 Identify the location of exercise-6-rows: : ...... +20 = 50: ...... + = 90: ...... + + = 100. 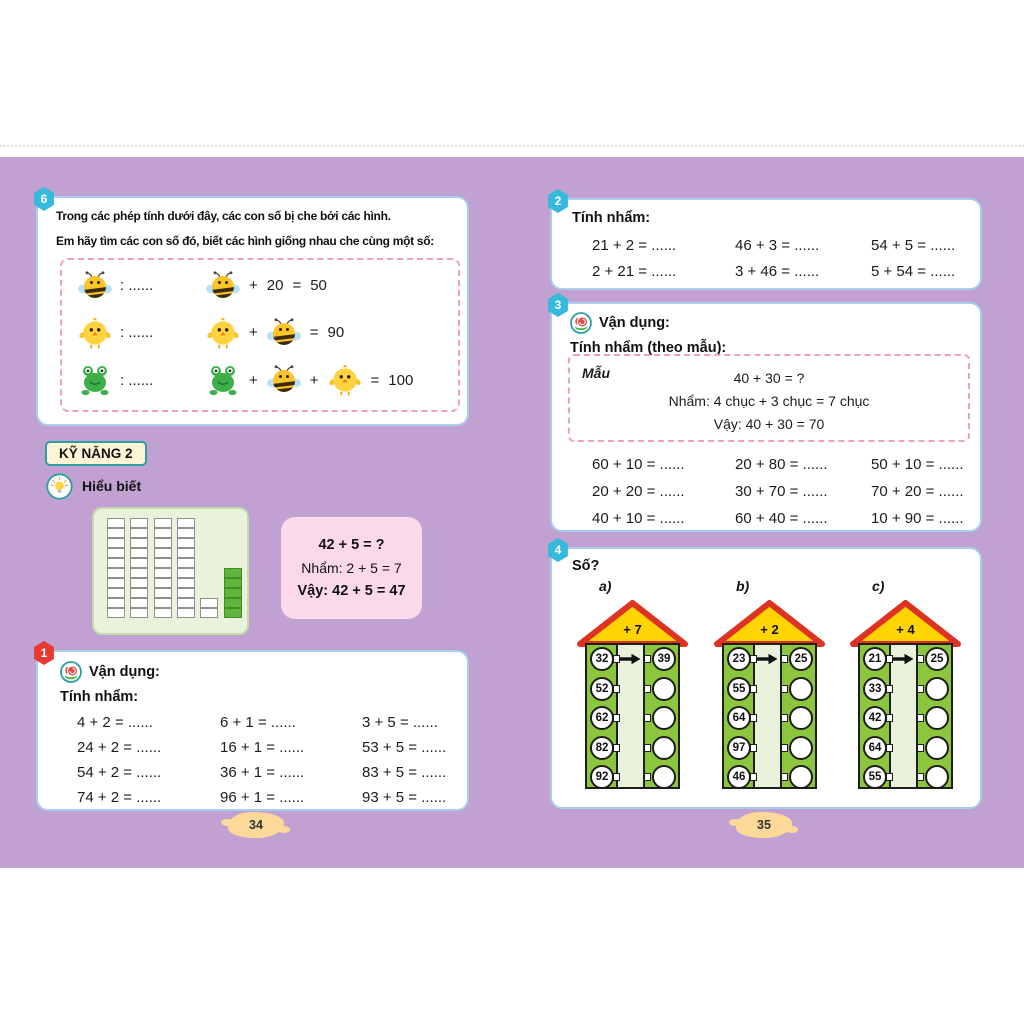
(258, 333).